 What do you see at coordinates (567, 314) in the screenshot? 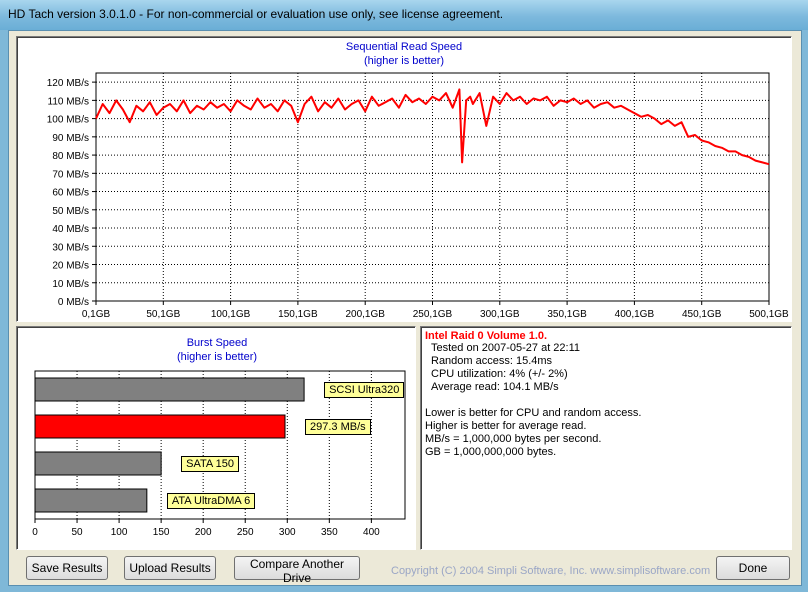
I see `x-tick-label: 350,1GB` at bounding box center [567, 314].